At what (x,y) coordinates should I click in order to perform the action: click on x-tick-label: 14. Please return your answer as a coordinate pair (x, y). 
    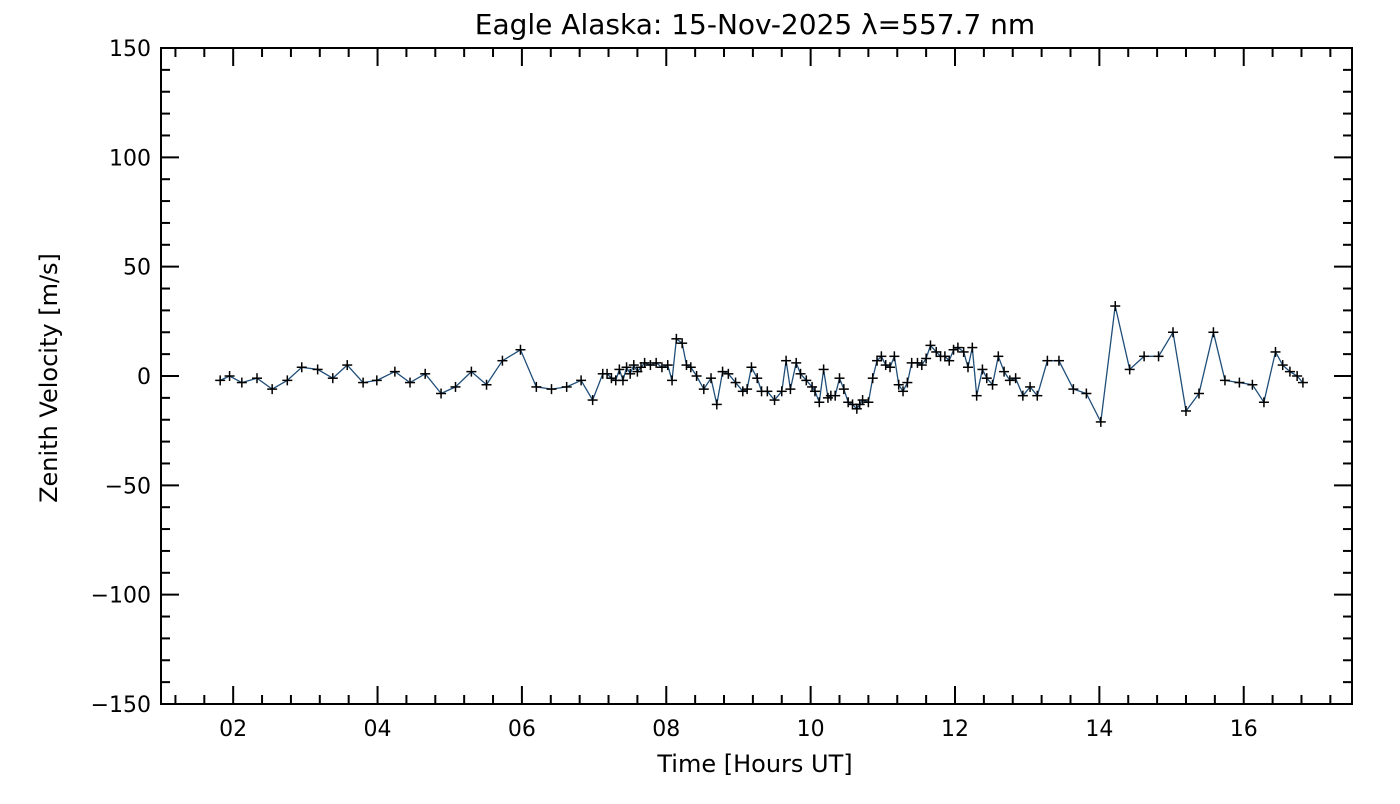
    Looking at the image, I should click on (1099, 729).